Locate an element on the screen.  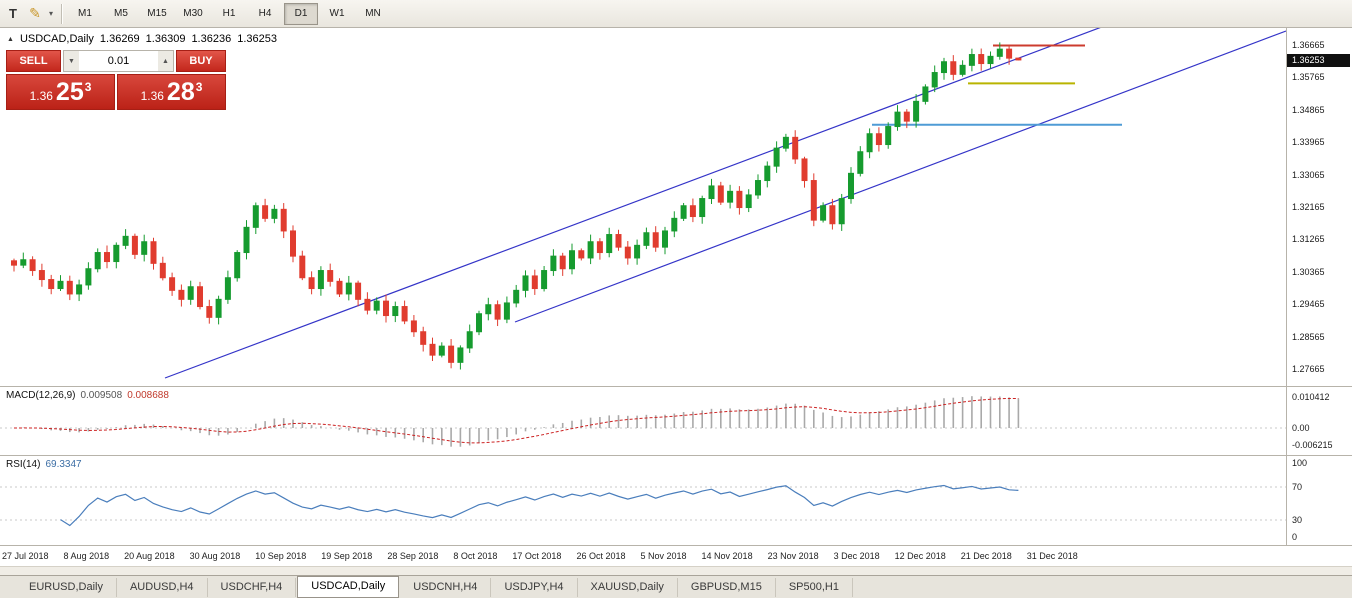
bid-pips: 25 is located at coordinates (69, 92).